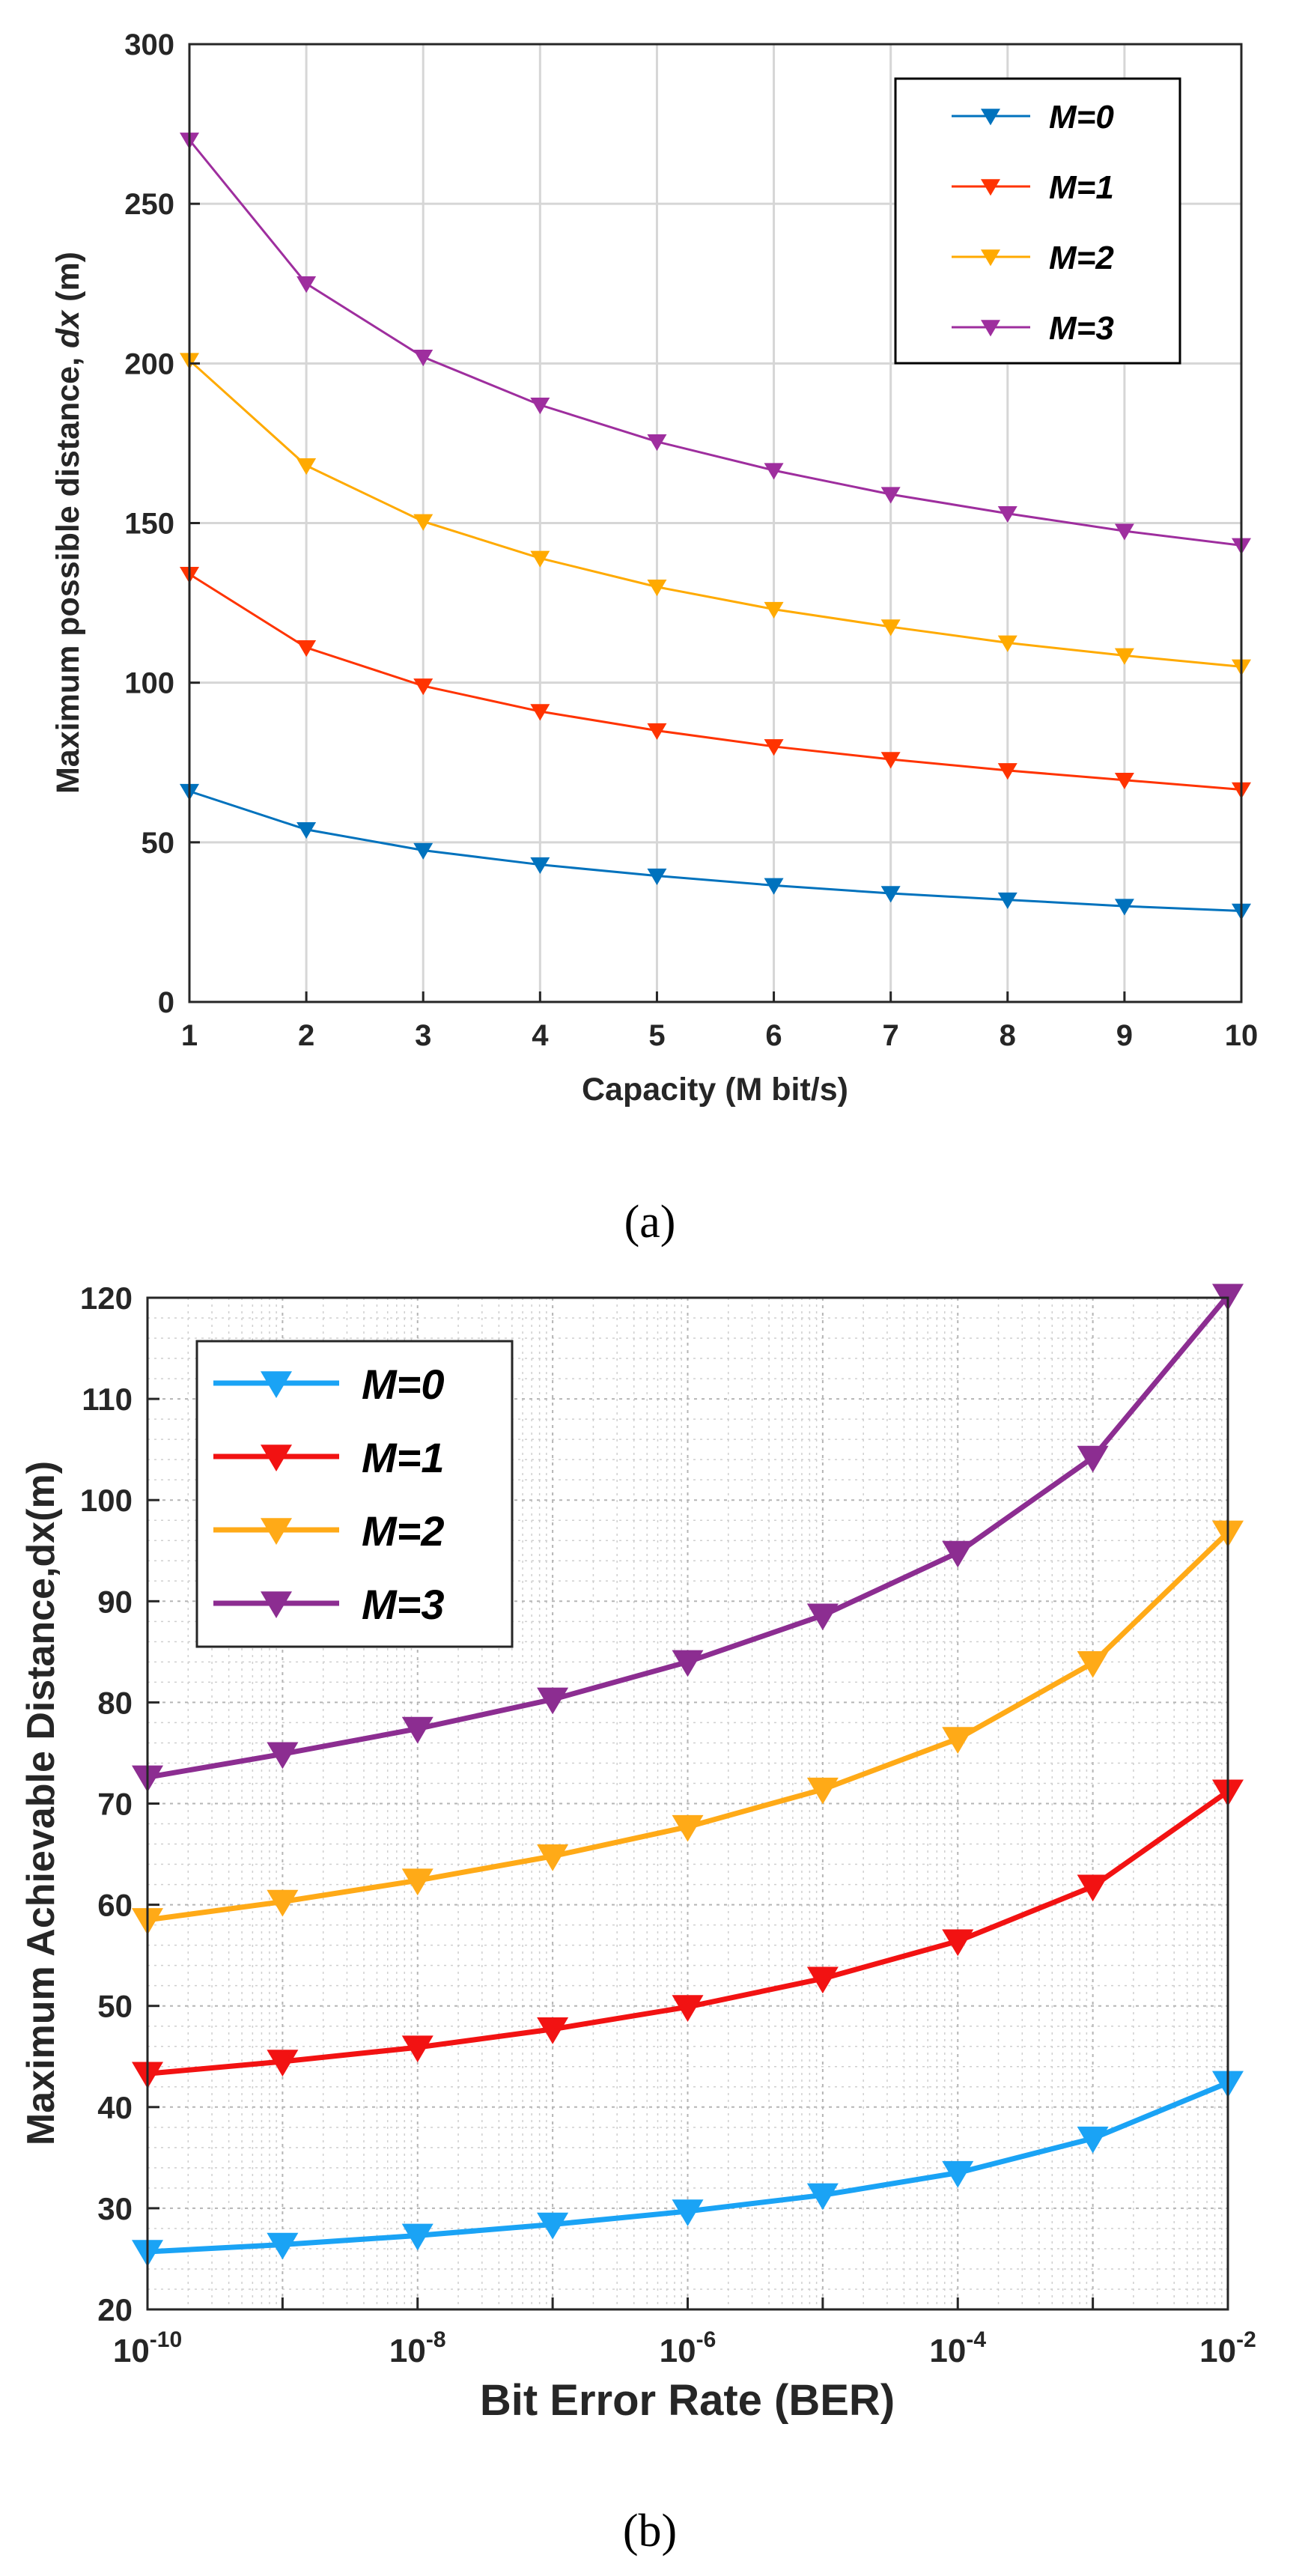 This screenshot has height=2576, width=1299. Describe the element at coordinates (115, 1601) in the screenshot. I see `y-tick-label: 90` at that location.